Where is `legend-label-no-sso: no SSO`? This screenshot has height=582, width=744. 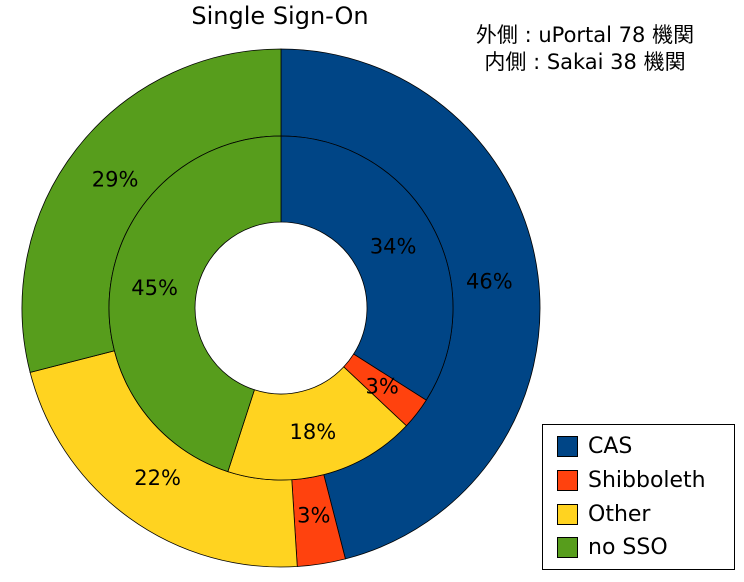 legend-label-no-sso: no SSO is located at coordinates (628, 547).